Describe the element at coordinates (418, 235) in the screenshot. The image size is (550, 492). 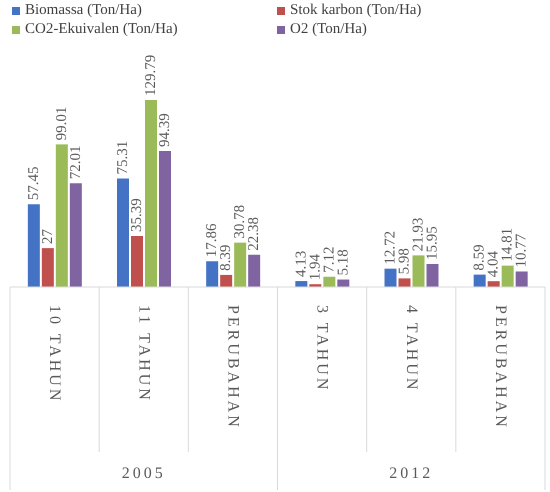
I see `data-label: 21.93` at that location.